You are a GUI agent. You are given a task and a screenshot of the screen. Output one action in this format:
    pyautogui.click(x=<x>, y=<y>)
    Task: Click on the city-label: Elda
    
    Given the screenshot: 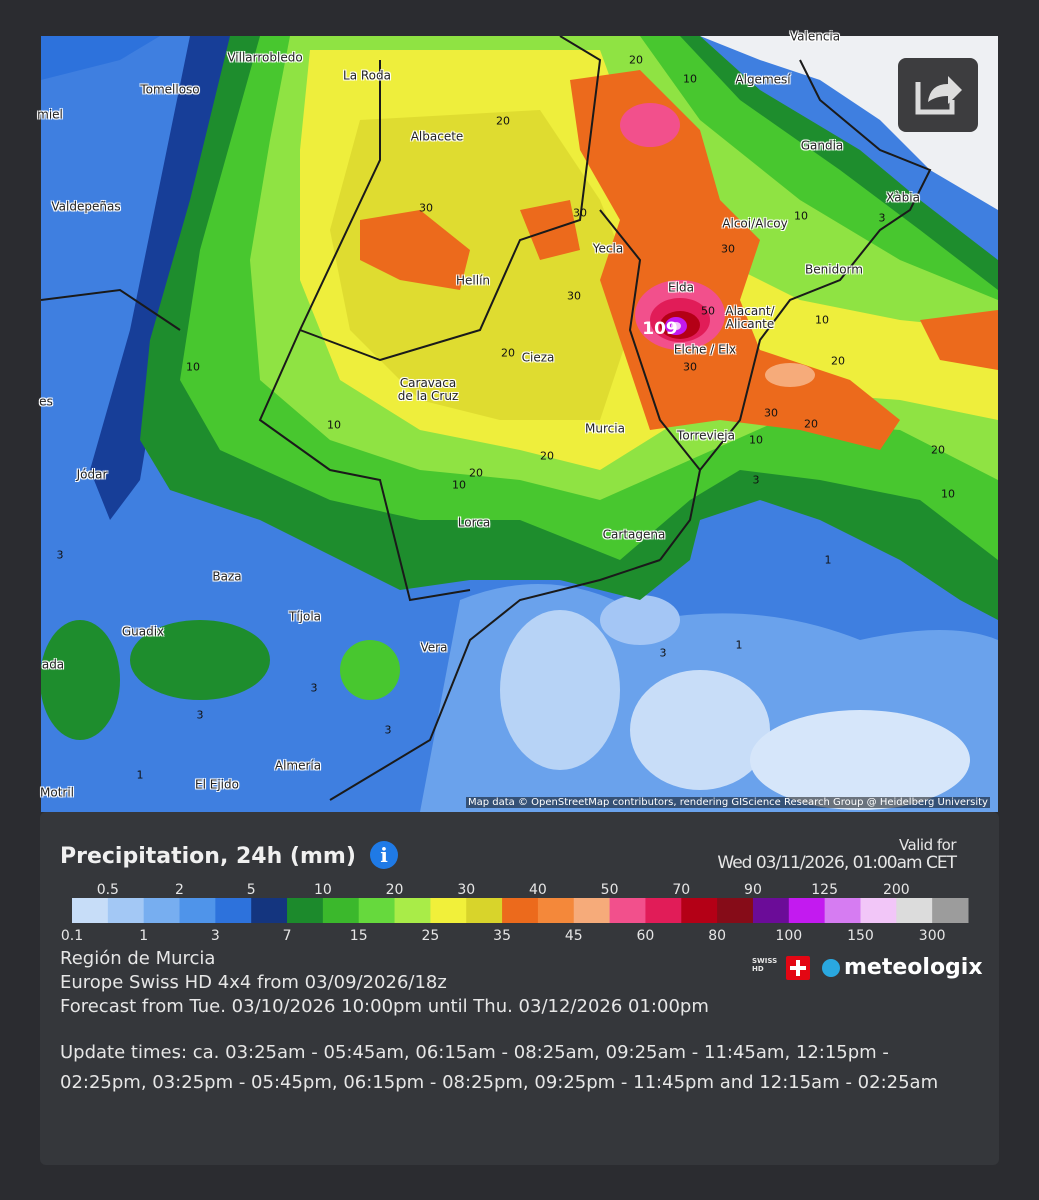 What is the action you would take?
    pyautogui.click(x=681, y=287)
    